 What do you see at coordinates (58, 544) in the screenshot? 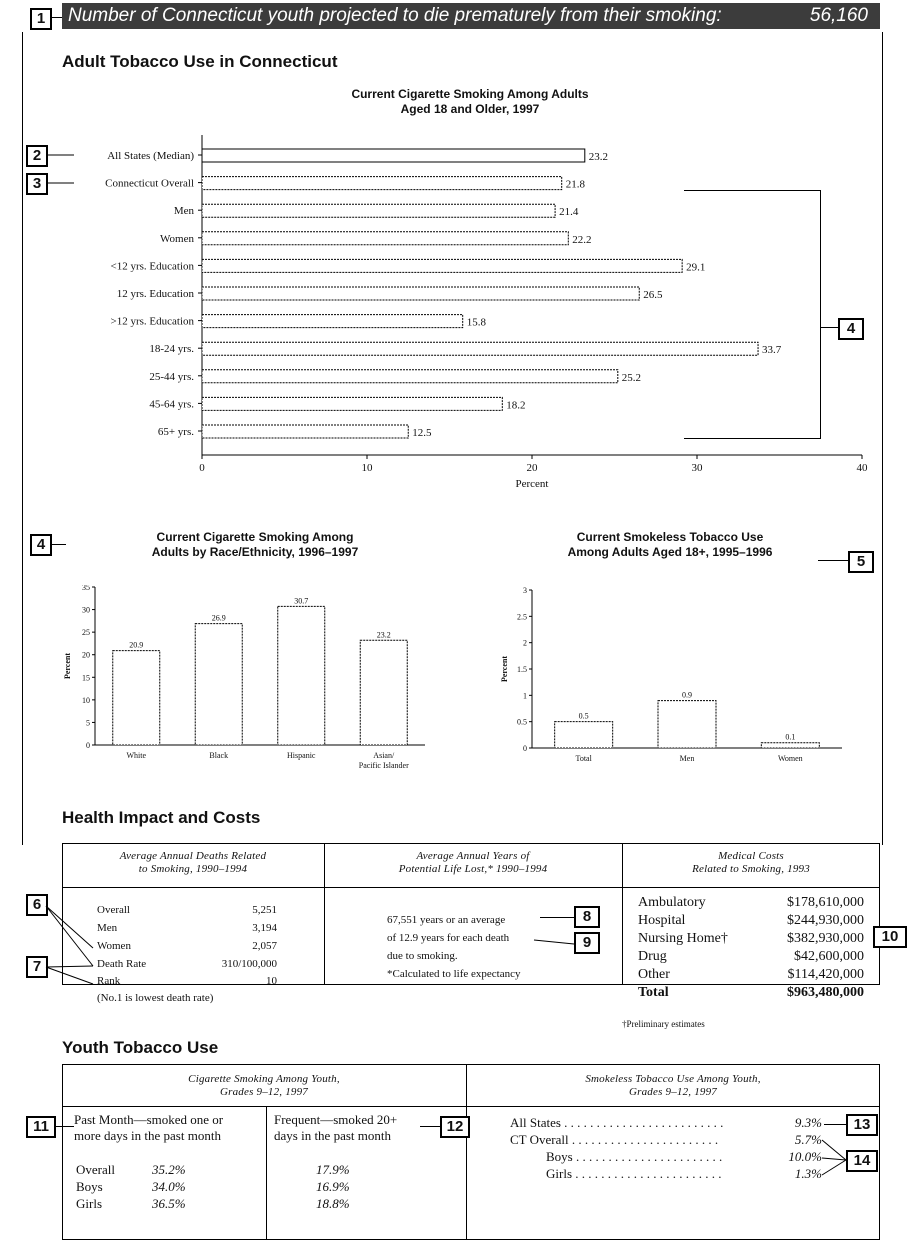
I see `callout-4b-leader` at bounding box center [58, 544].